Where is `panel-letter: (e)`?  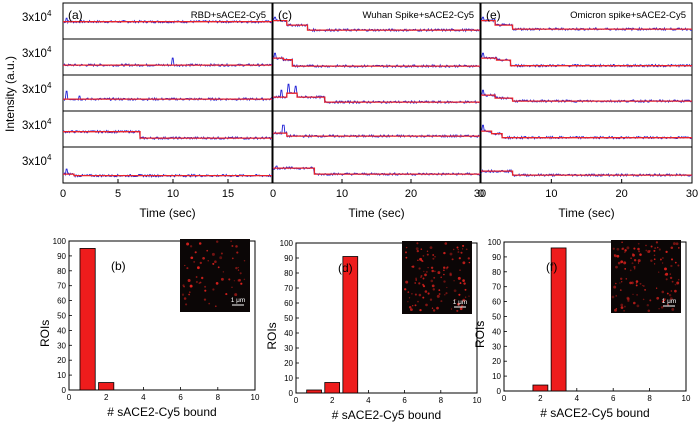
panel-letter: (e) is located at coordinates (493, 15).